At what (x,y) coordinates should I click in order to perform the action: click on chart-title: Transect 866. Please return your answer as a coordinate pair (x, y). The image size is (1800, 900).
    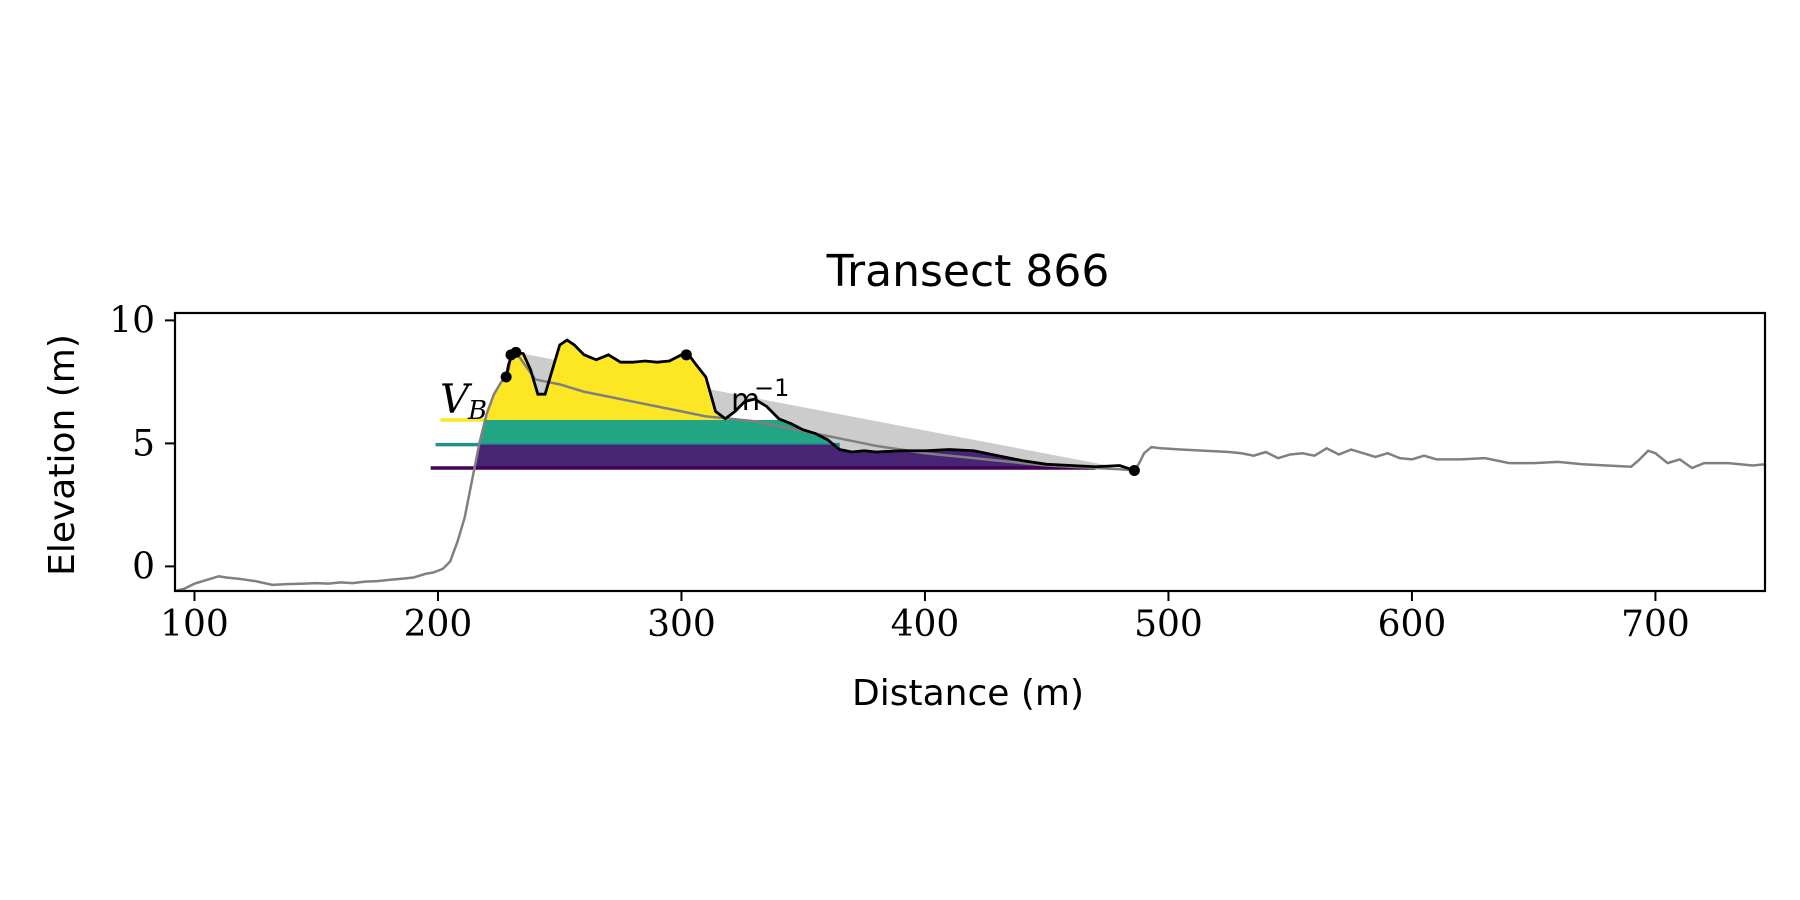
    Looking at the image, I should click on (968, 271).